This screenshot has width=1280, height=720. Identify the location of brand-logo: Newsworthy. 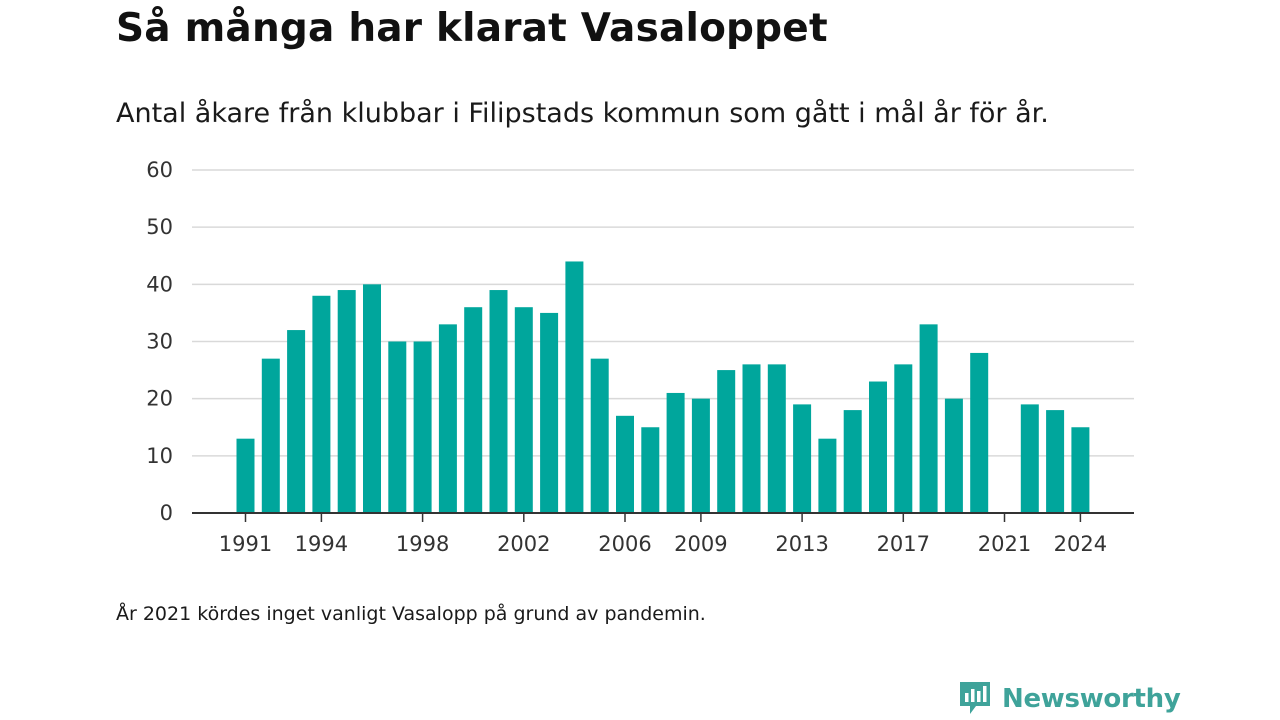
(1069, 699).